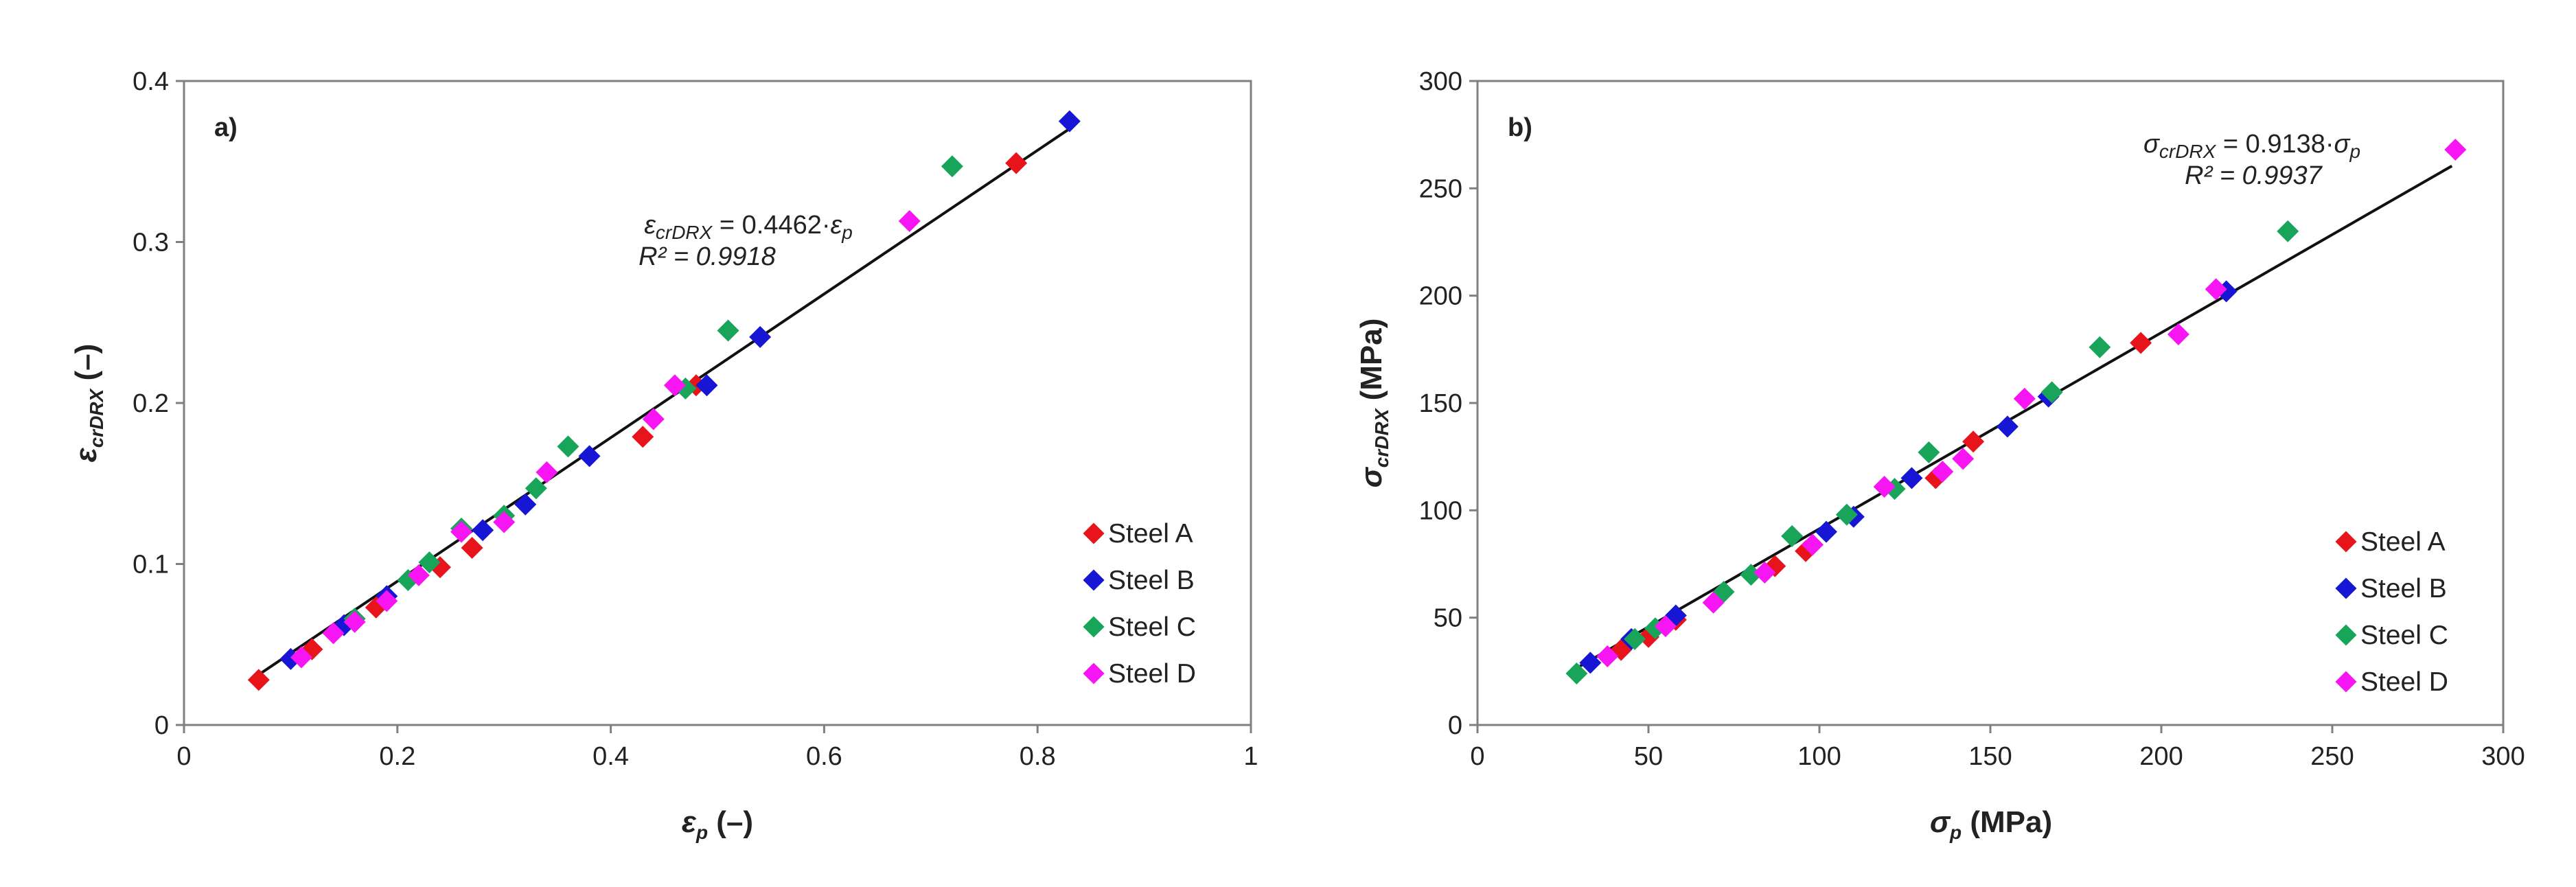  What do you see at coordinates (184, 756) in the screenshot?
I see `panel-a-x-tick-label: 0` at bounding box center [184, 756].